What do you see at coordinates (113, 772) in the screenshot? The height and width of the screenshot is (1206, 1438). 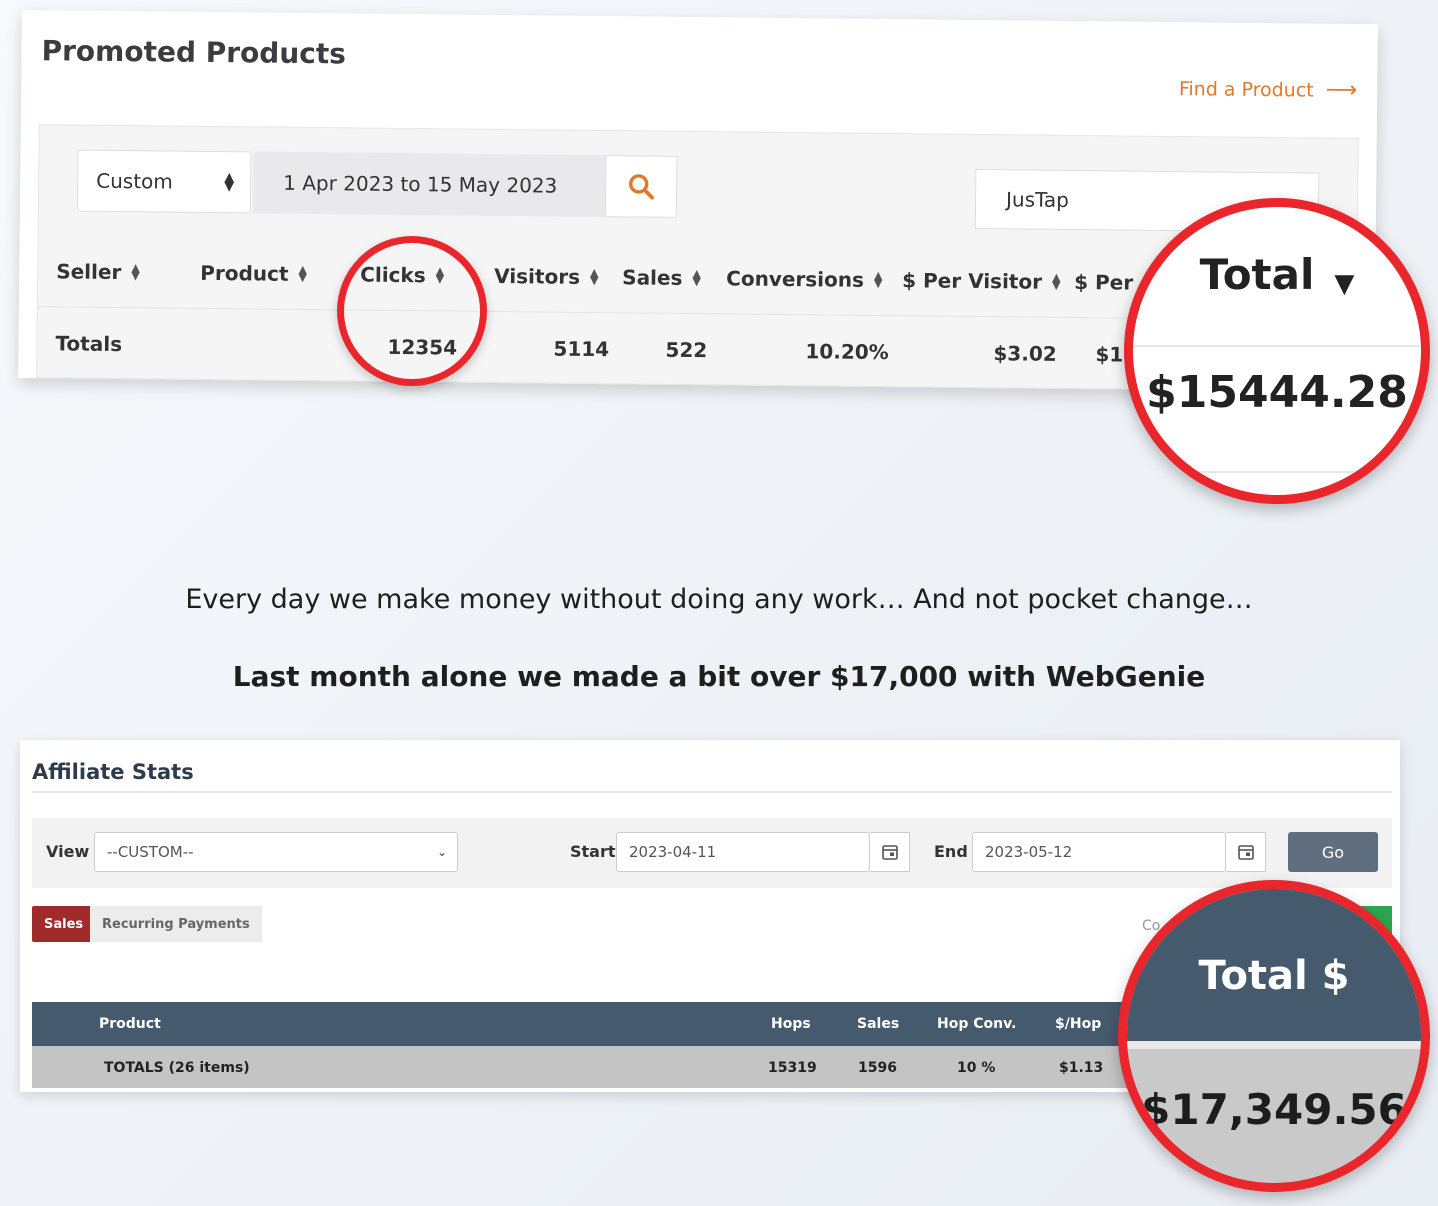 I see `affiliate-title: Affiliate Stats` at bounding box center [113, 772].